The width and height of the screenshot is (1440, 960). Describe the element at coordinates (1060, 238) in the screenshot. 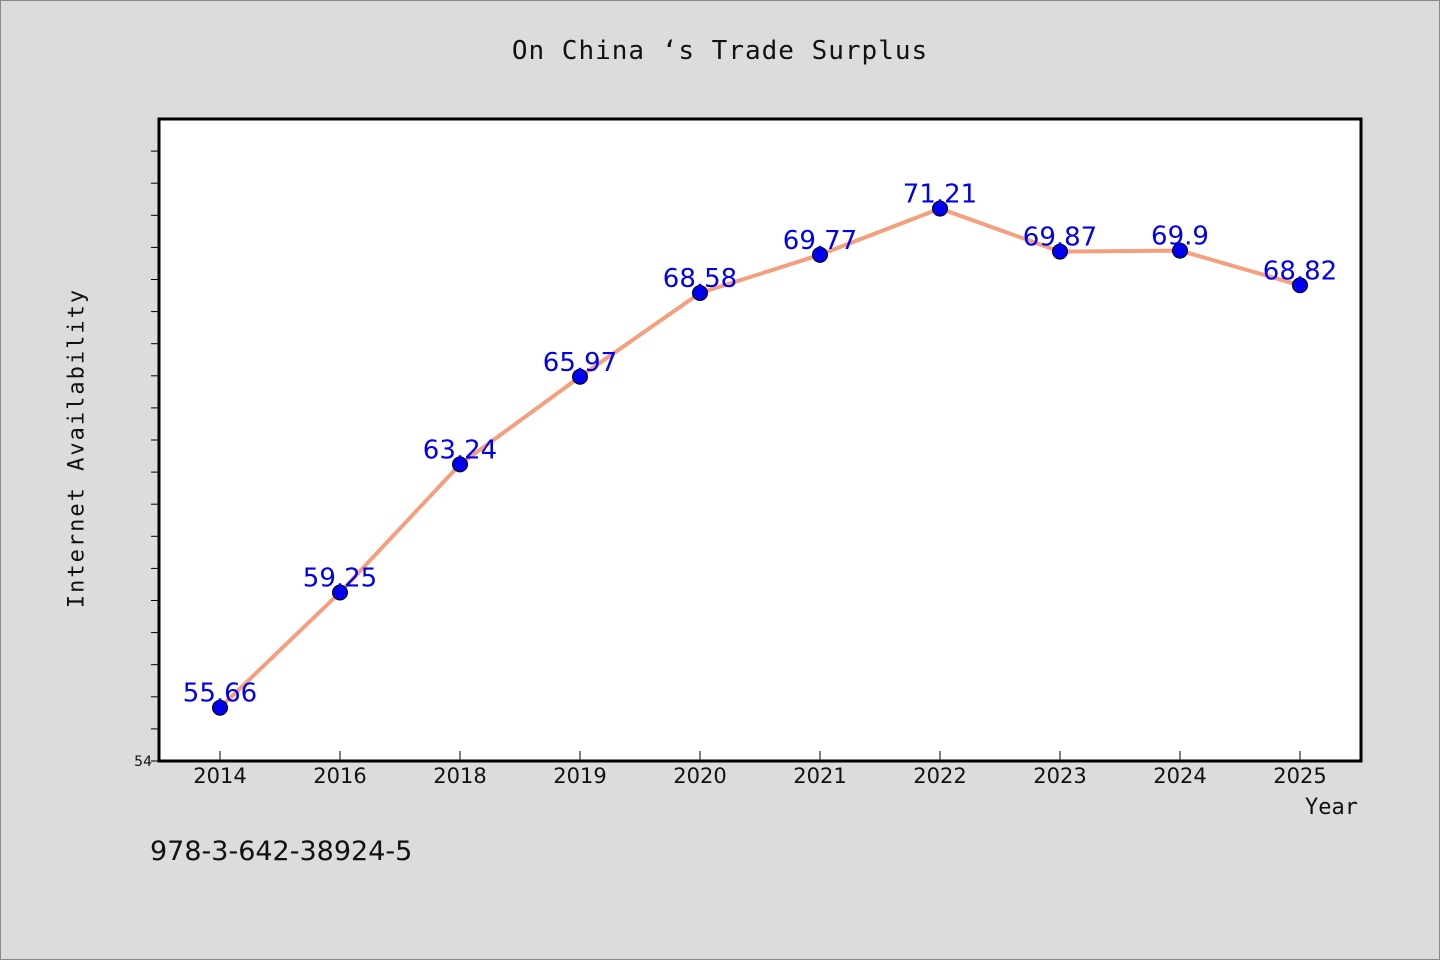

I see `data-label: 69.87` at that location.